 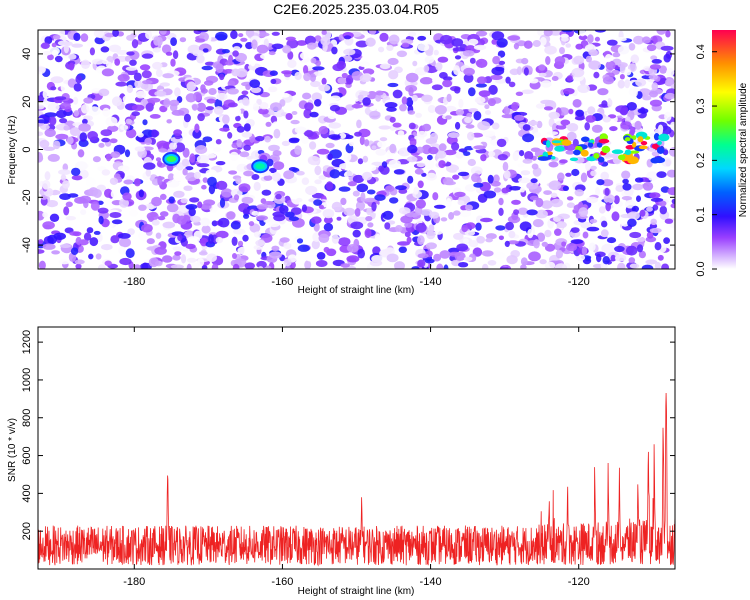 I want to click on bottom-x-tick-label: -140, so click(x=431, y=582).